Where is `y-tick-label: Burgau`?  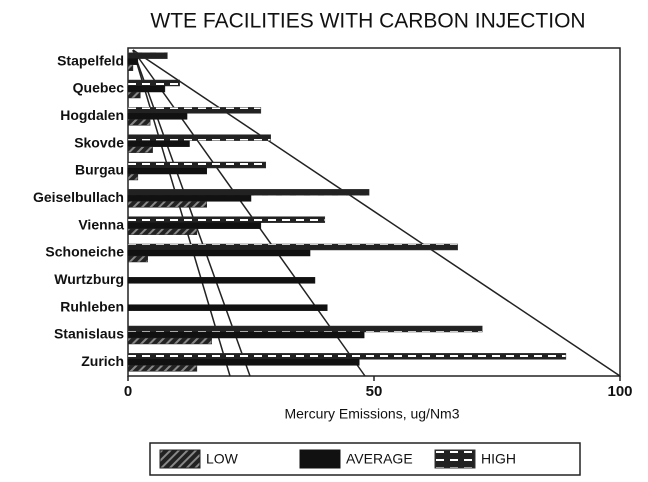 y-tick-label: Burgau is located at coordinates (99, 170).